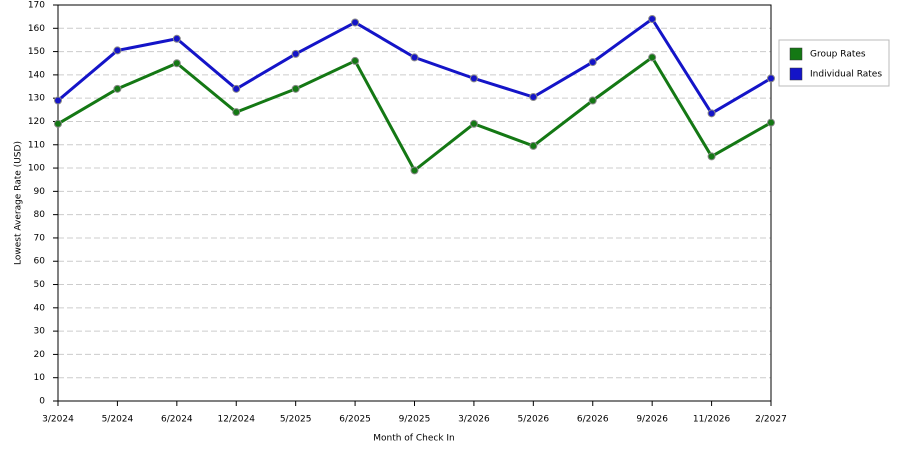 This screenshot has height=454, width=900. What do you see at coordinates (40, 285) in the screenshot?
I see `y-tick-label: 50` at bounding box center [40, 285].